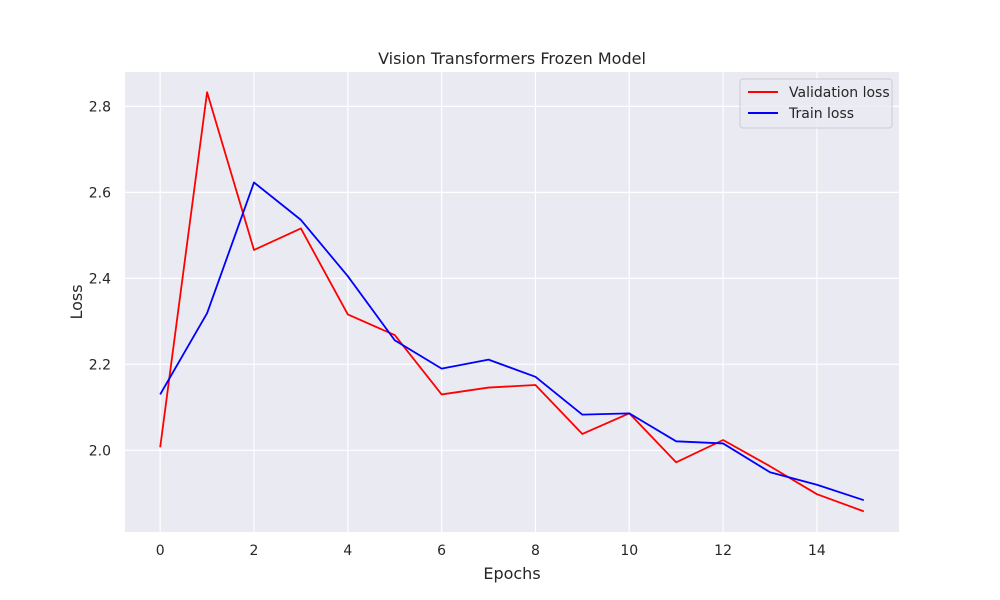 The height and width of the screenshot is (600, 1000). I want to click on x-tick-label: 0, so click(160, 551).